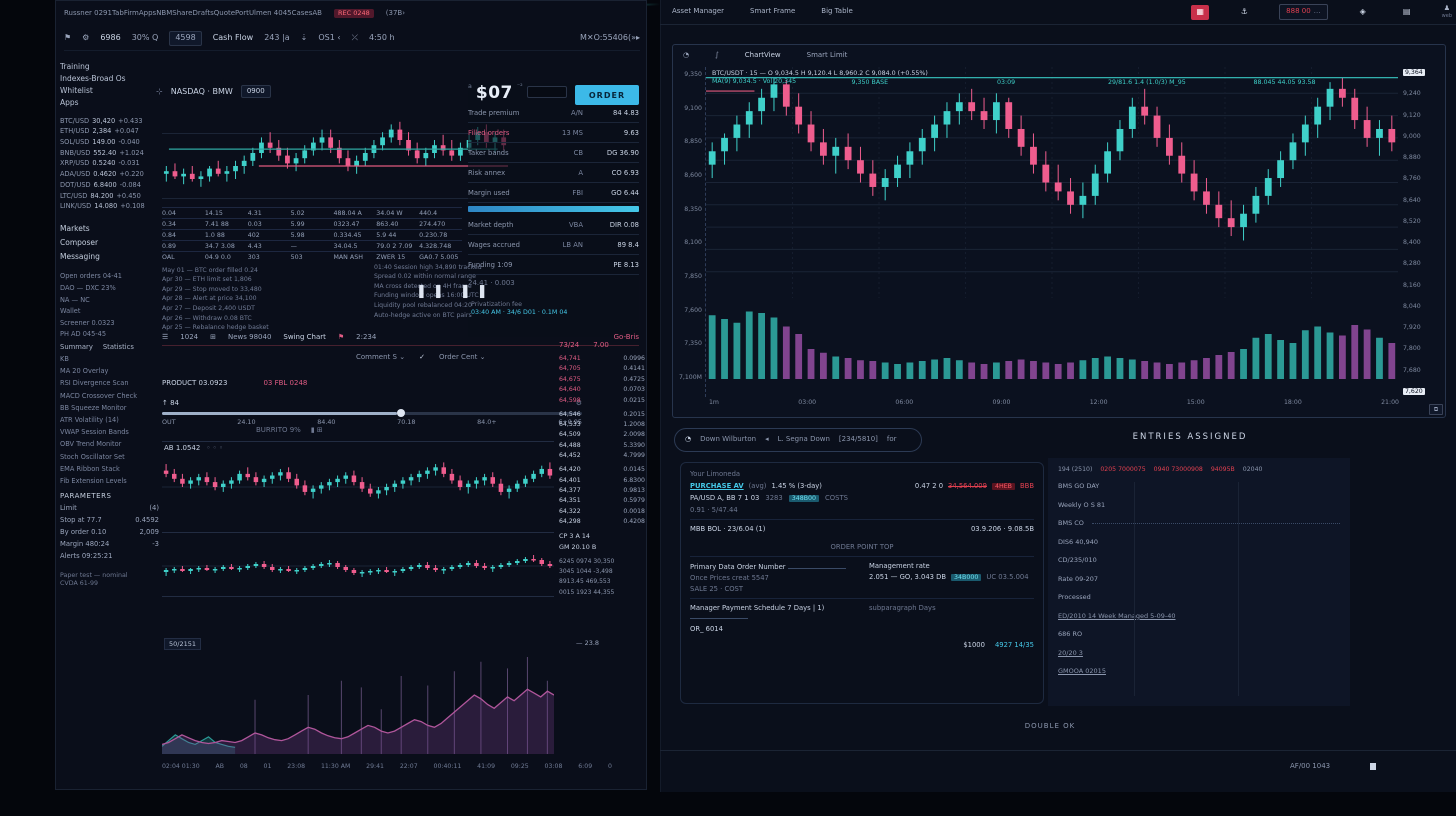 The height and width of the screenshot is (816, 1456). What do you see at coordinates (185, 38) in the screenshot?
I see `interval-button: 4598` at bounding box center [185, 38].